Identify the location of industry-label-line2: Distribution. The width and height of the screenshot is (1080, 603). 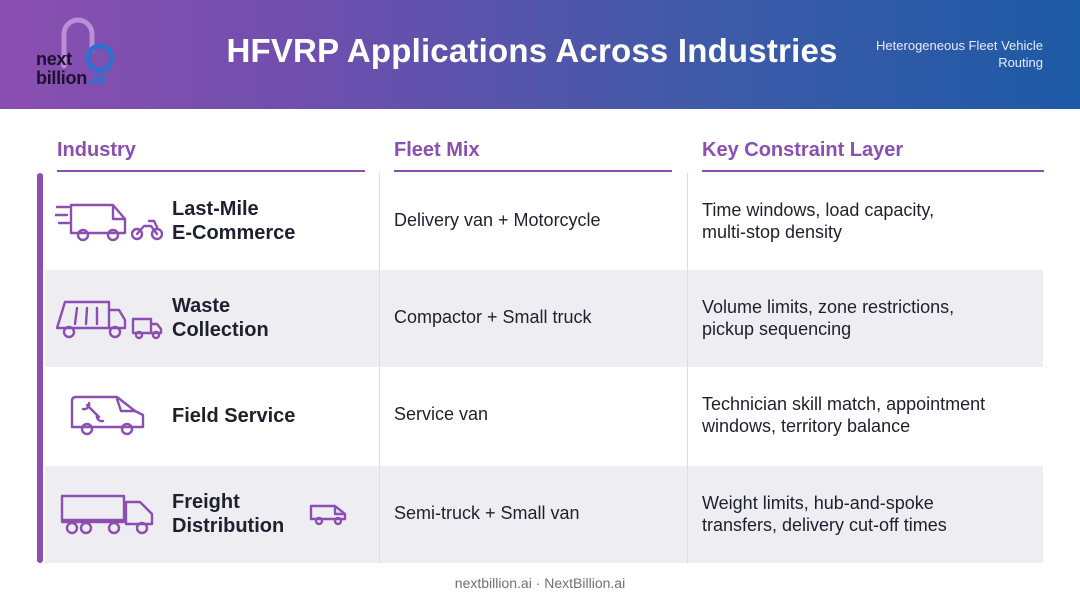
(228, 526).